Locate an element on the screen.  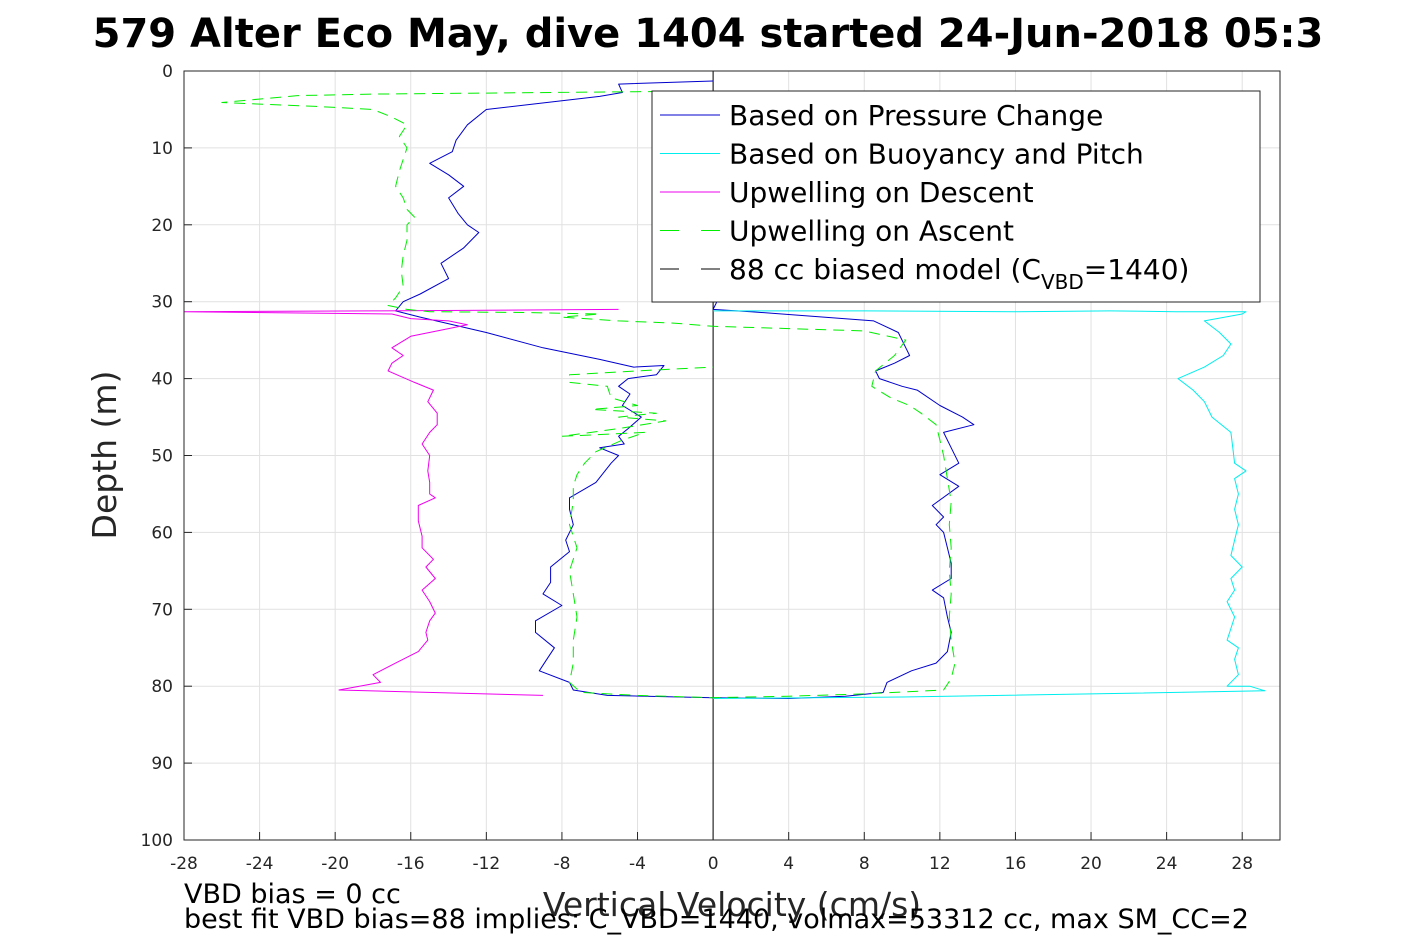
y-tick-labels: 0 10 20 30 40 50 60 70 80 90 100 is located at coordinates (166, 456).